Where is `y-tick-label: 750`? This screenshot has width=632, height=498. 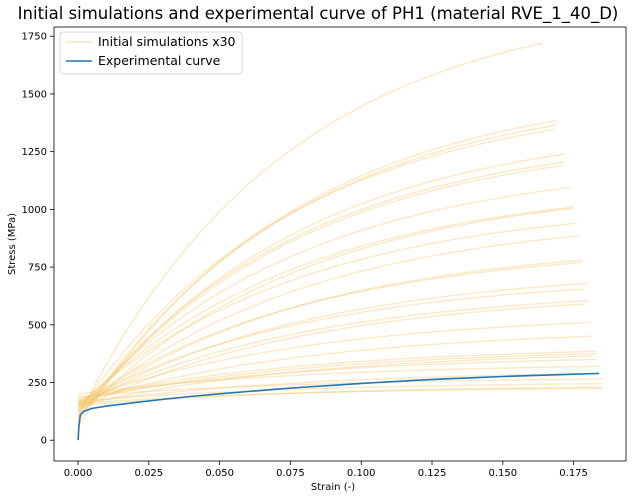 y-tick-label: 750 is located at coordinates (37, 268).